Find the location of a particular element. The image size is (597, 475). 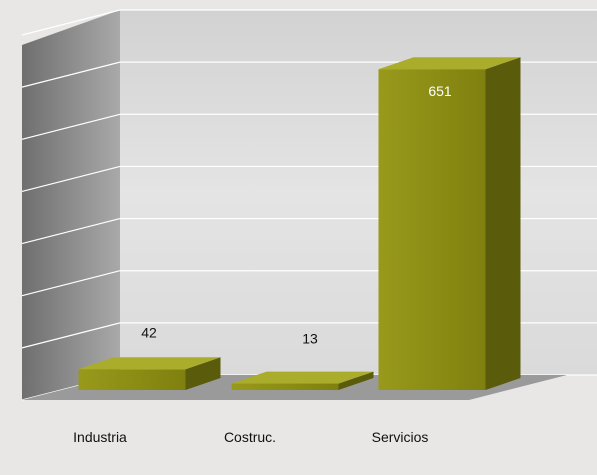

bar-top-servicios is located at coordinates (449, 63).